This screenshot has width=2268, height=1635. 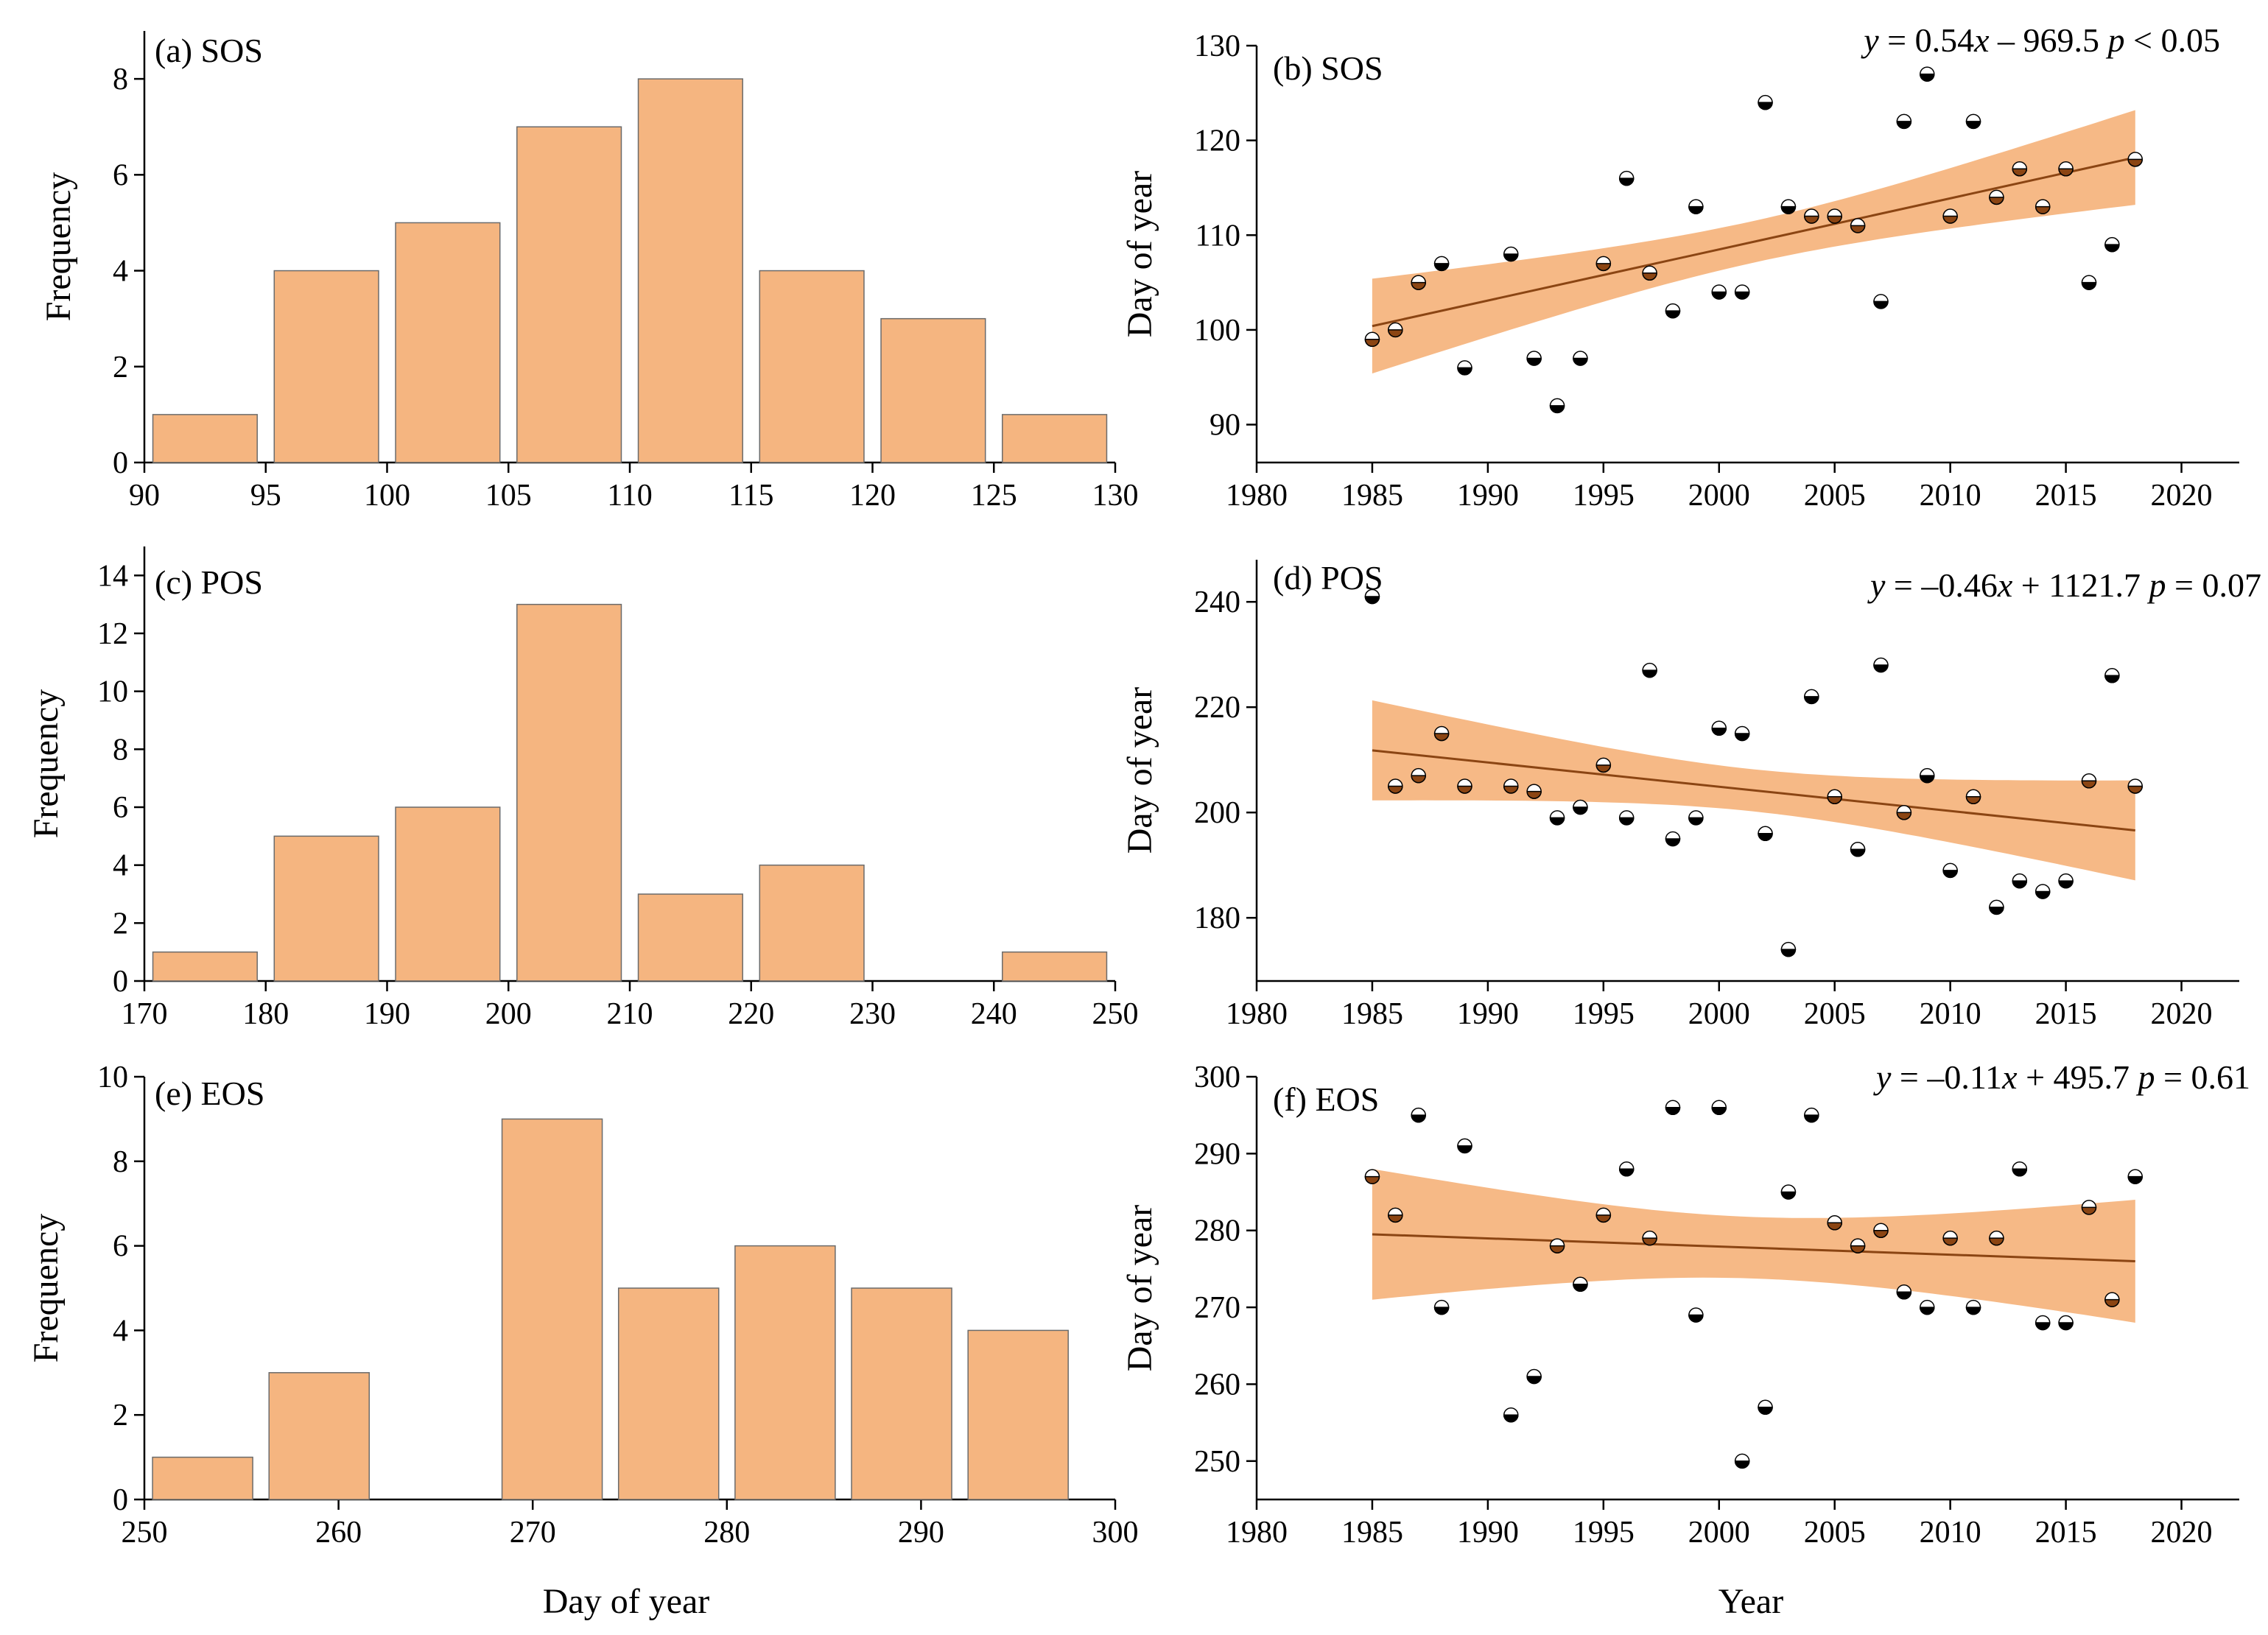 What do you see at coordinates (1326, 1099) in the screenshot?
I see `panel-title: (f) EOS` at bounding box center [1326, 1099].